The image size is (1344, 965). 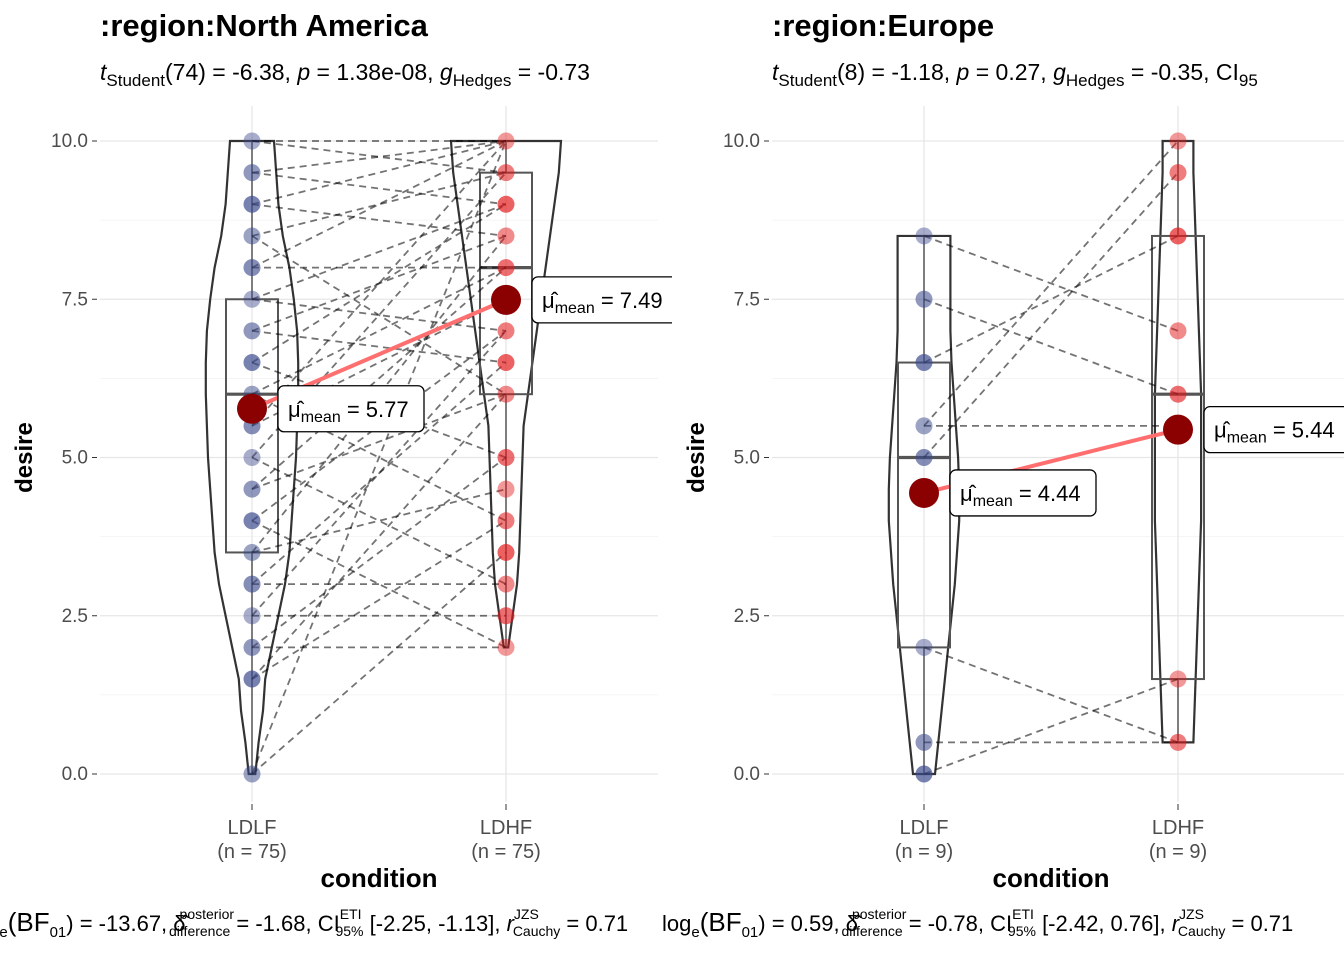 I want to click on panel-title: :region:Europe, so click(x=883, y=25).